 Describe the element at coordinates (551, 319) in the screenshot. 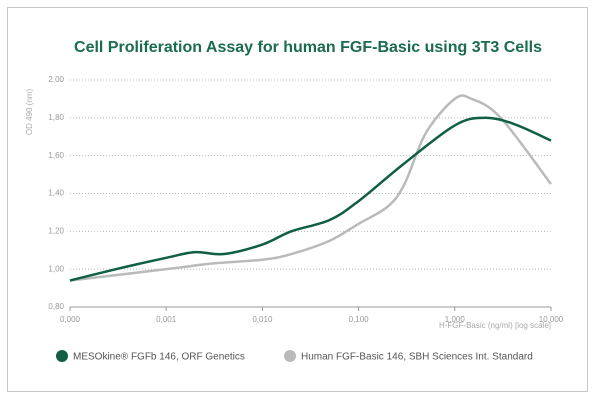

I see `x-tick-label: 10,000` at that location.